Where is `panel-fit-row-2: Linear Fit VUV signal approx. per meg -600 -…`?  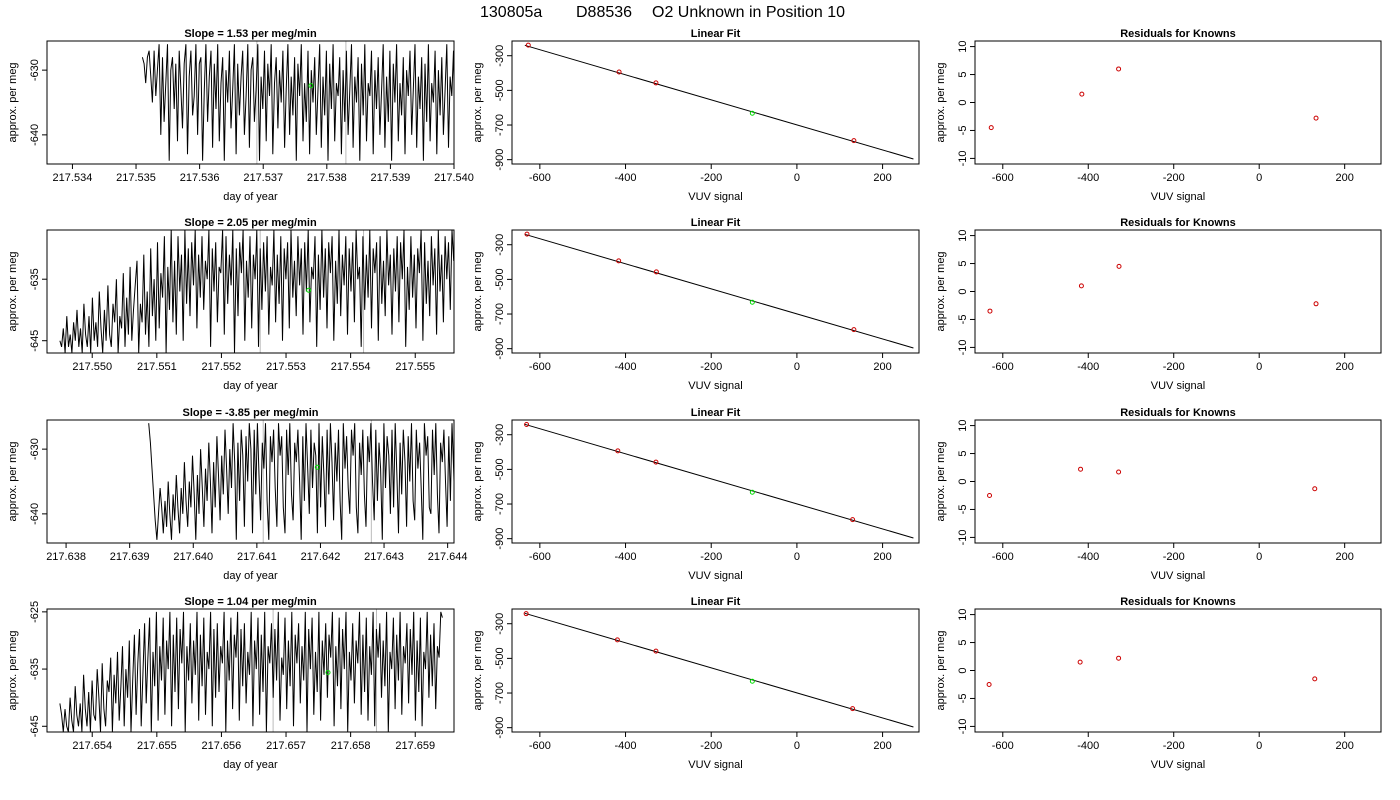 panel-fit-row-2: Linear Fit VUV signal approx. per meg -600 -… is located at coordinates (696, 304).